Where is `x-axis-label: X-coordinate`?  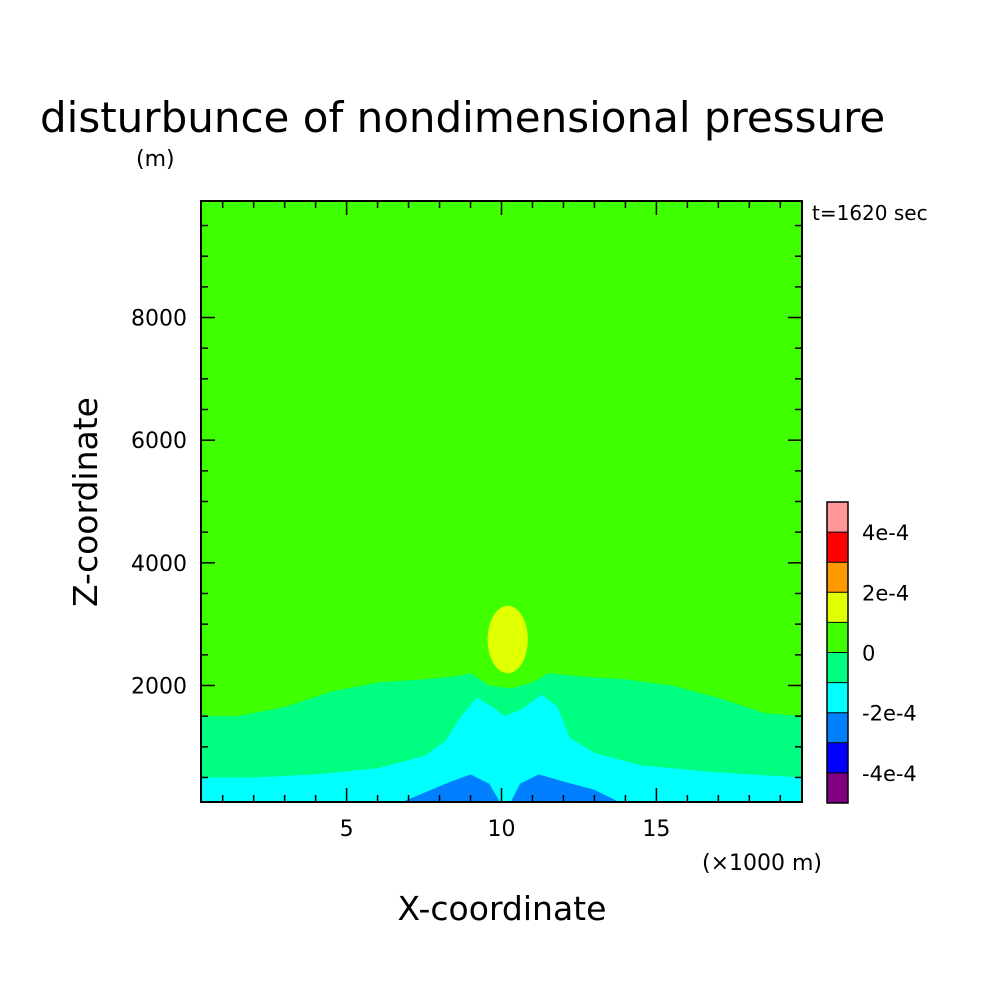
x-axis-label: X-coordinate is located at coordinates (502, 908).